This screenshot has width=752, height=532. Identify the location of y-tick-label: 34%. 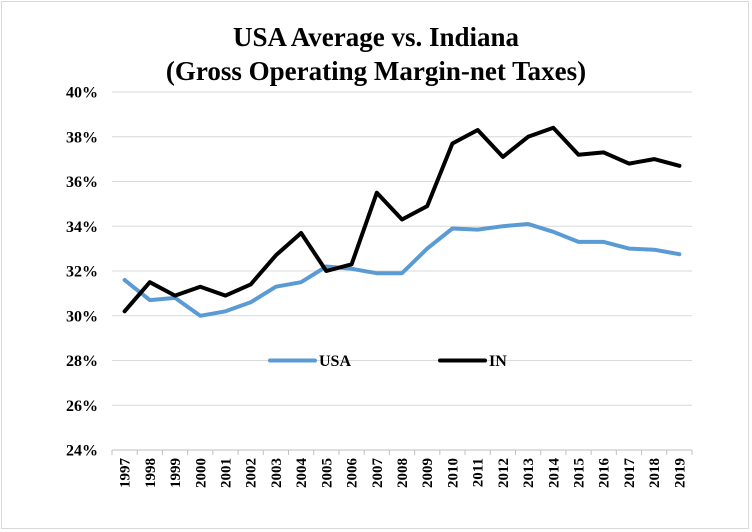
(82, 227).